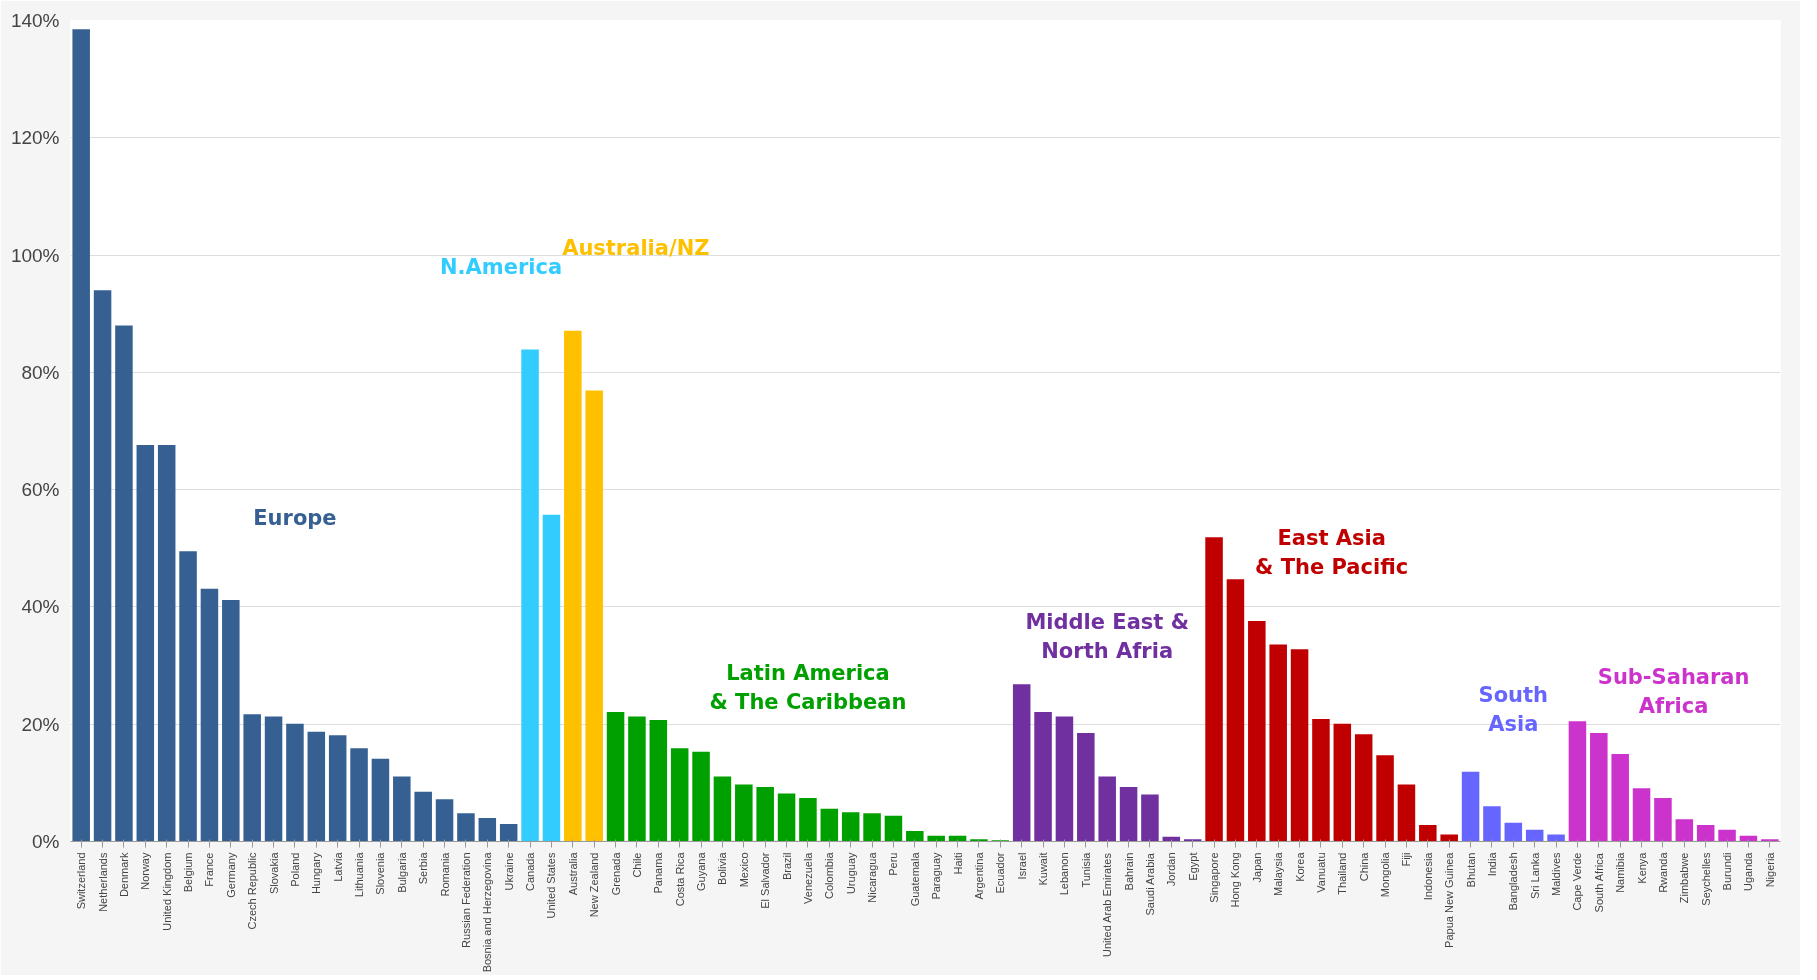 The height and width of the screenshot is (980, 1817). What do you see at coordinates (209, 869) in the screenshot?
I see `x-tick-label: France` at bounding box center [209, 869].